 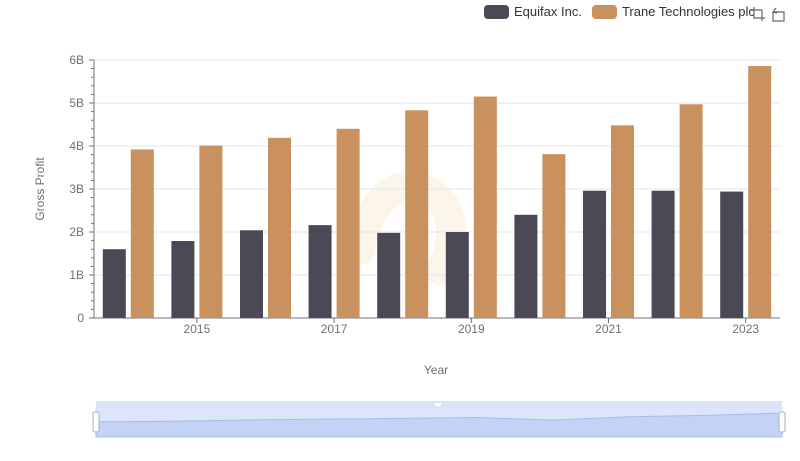 I want to click on bar-trane-2014, so click(x=142, y=233).